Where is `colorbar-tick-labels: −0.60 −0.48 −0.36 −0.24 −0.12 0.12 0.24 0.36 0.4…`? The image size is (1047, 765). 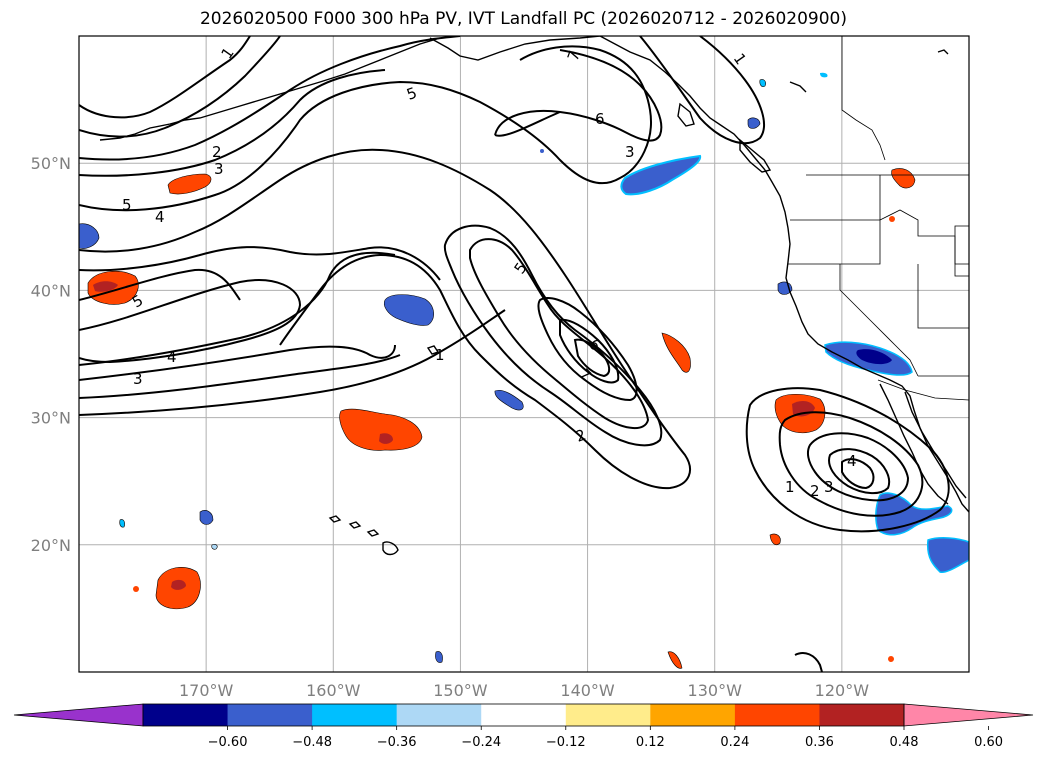 colorbar-tick-labels: −0.60 −0.48 −0.36 −0.24 −0.12 0.12 0.24 0.36 0.4… is located at coordinates (605, 738).